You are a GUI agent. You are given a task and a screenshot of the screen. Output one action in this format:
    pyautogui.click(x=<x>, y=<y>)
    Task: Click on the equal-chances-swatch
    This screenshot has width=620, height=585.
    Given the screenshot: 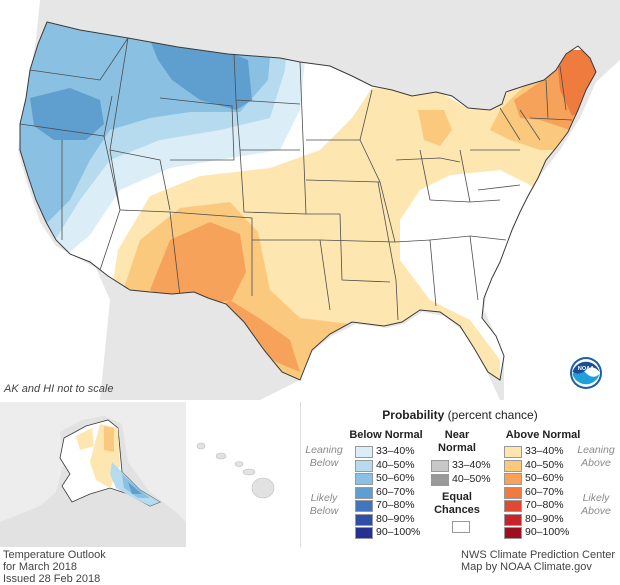 What is the action you would take?
    pyautogui.click(x=461, y=527)
    